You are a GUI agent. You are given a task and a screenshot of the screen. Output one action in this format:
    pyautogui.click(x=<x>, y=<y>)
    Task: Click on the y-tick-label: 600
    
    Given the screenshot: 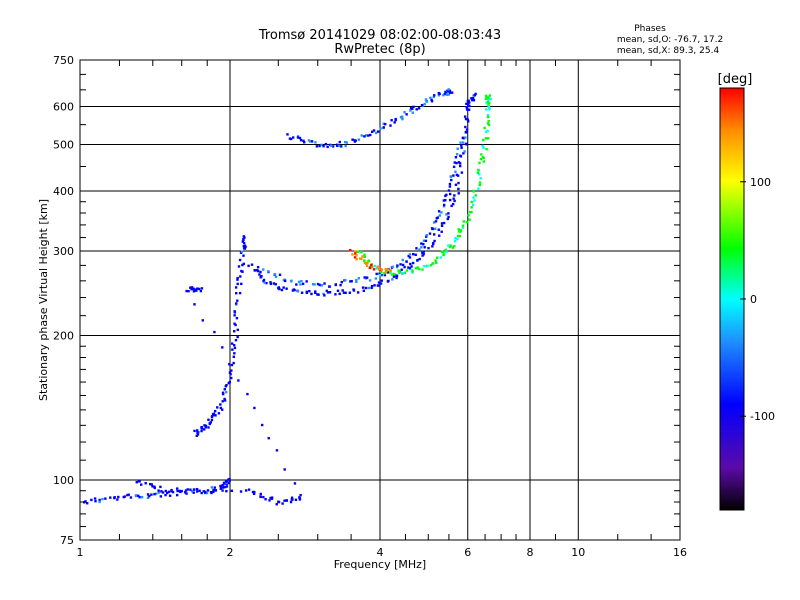 What is the action you would take?
    pyautogui.click(x=63, y=107)
    